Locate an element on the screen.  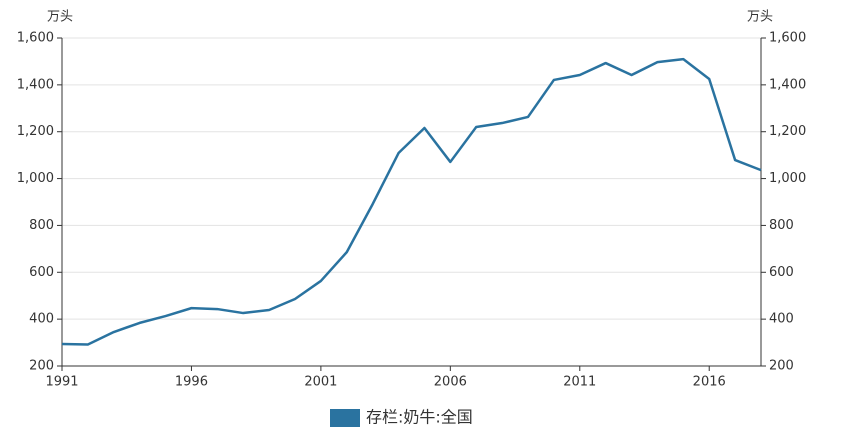
y2-tick-label: 1,000 is located at coordinates (787, 178).